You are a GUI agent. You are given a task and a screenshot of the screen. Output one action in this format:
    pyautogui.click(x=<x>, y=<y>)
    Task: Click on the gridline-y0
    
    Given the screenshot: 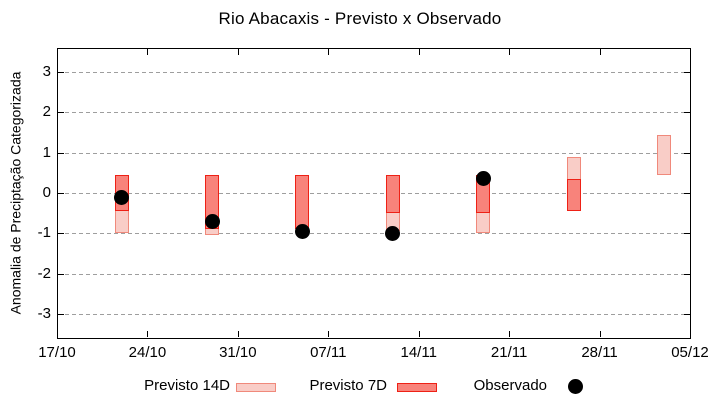 What is the action you would take?
    pyautogui.click(x=373, y=193)
    